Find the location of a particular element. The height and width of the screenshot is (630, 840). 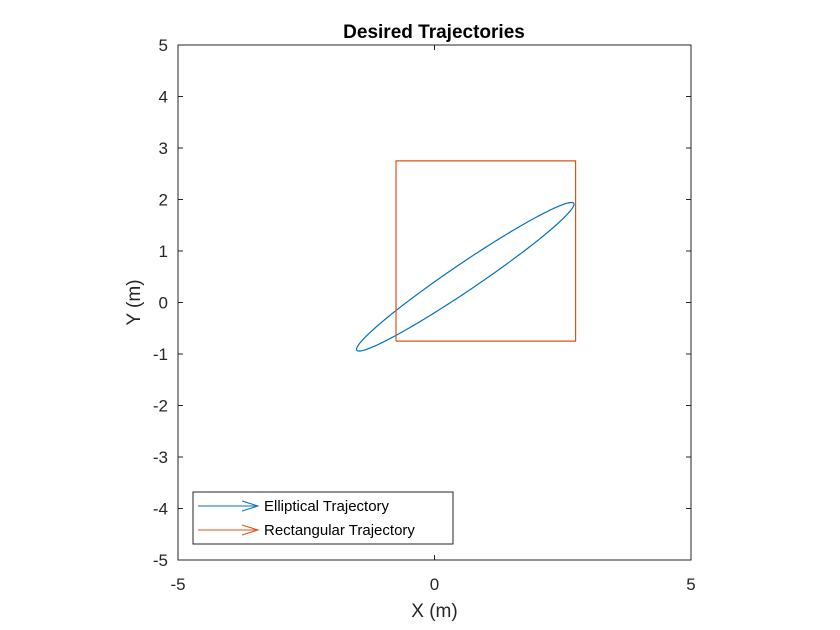

y-tick-label: 2 is located at coordinates (163, 200).